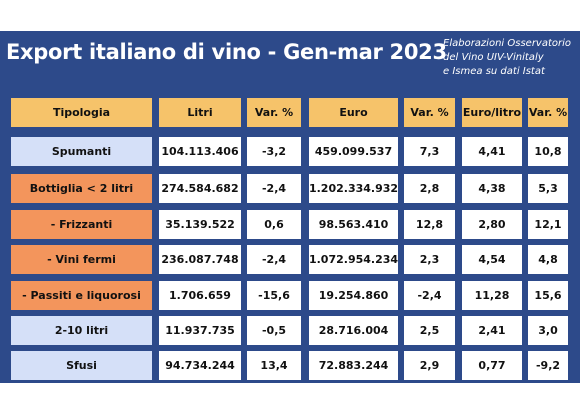 The width and height of the screenshot is (580, 419). What do you see at coordinates (429, 365) in the screenshot?
I see `table-cell: 2,9` at bounding box center [429, 365].